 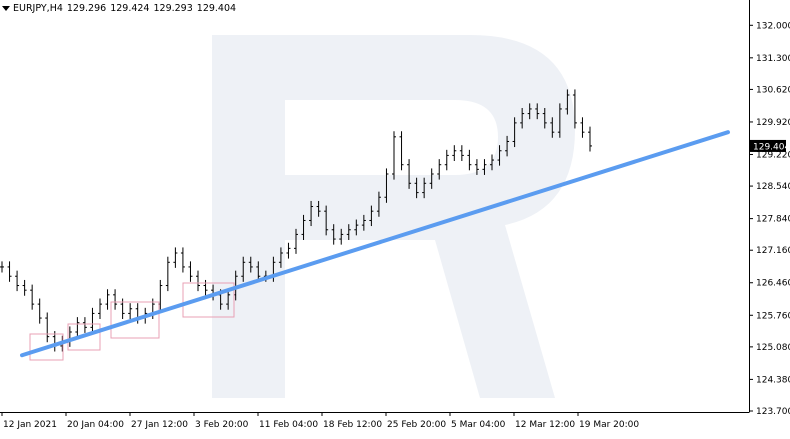 I want to click on y-tick-label: 129.920, so click(x=773, y=123).